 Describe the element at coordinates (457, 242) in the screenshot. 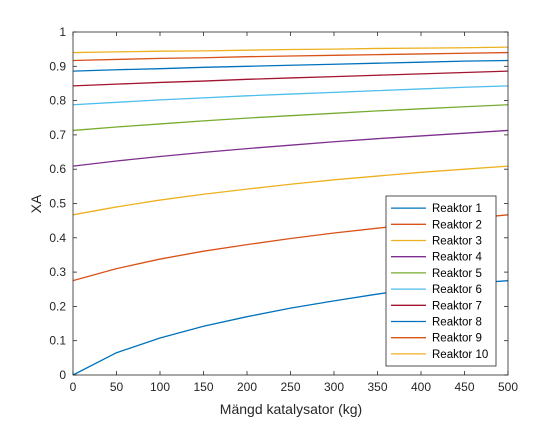

I see `legend-label-3: Reaktor 3` at that location.